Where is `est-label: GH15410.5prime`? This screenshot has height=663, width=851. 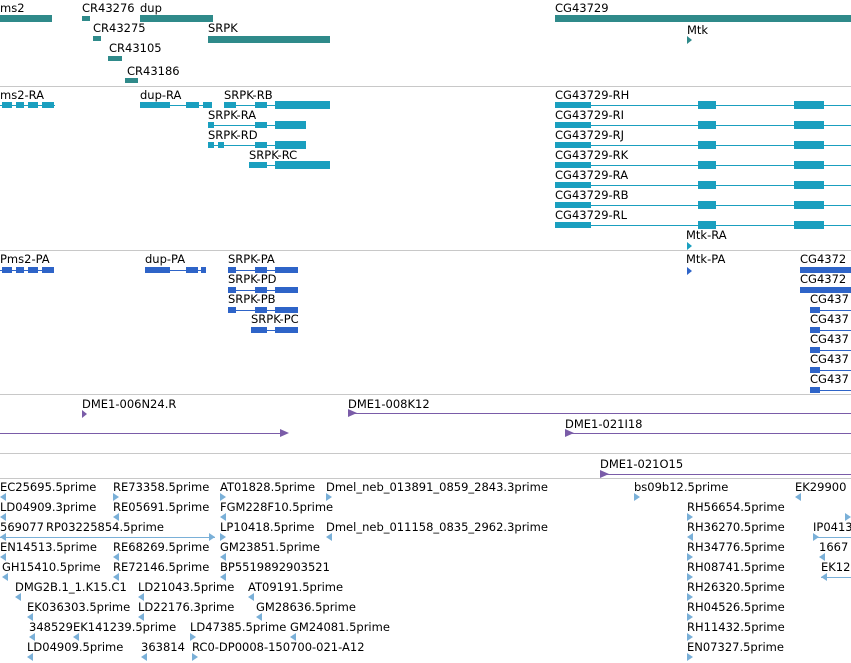 est-label: GH15410.5prime is located at coordinates (51, 567).